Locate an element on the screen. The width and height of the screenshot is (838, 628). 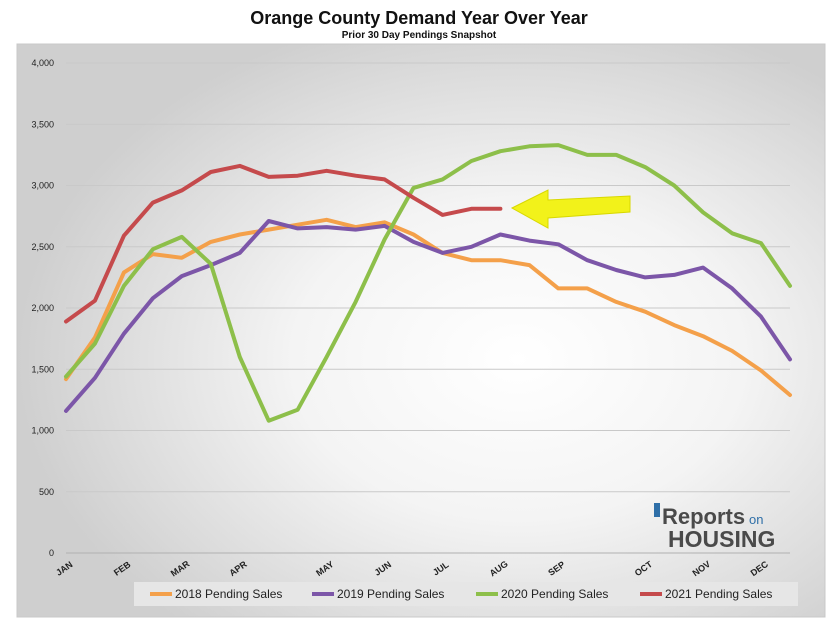
yellow-arrow-icon is located at coordinates (570, 209).